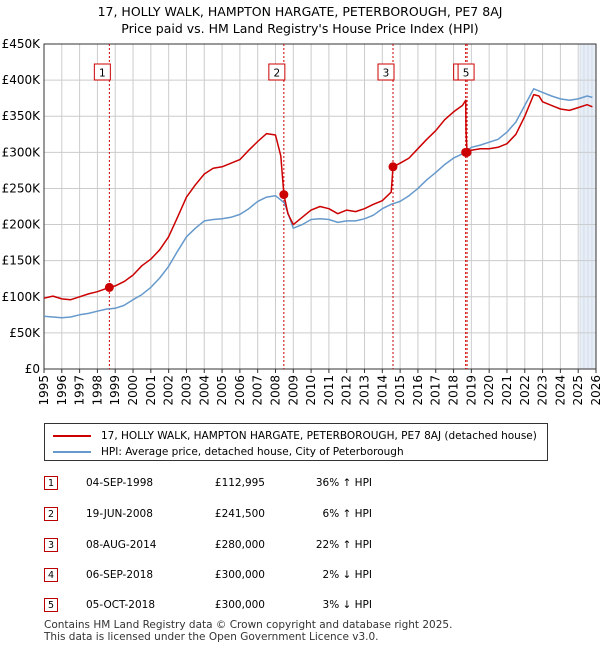  I want to click on table-row: 5 05-OCT-2018 £300,000 3% ↓ HPI, so click(300, 606).